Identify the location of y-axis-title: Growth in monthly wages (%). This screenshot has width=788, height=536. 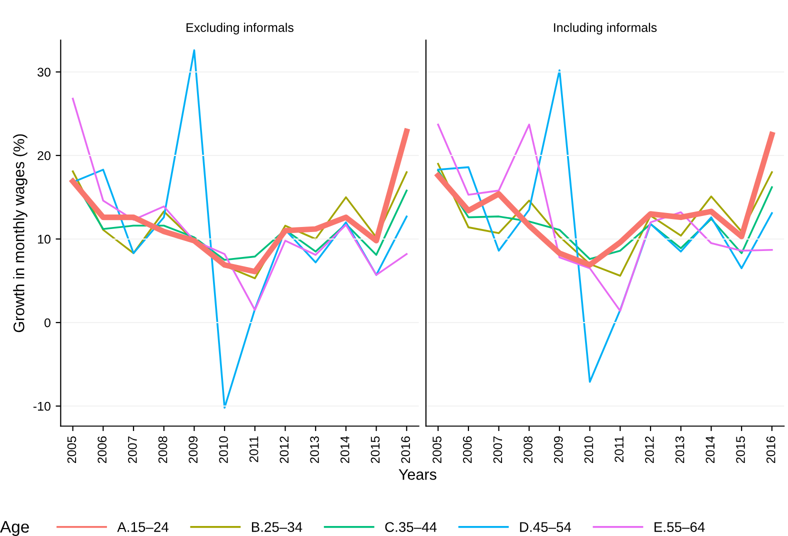
(20, 233).